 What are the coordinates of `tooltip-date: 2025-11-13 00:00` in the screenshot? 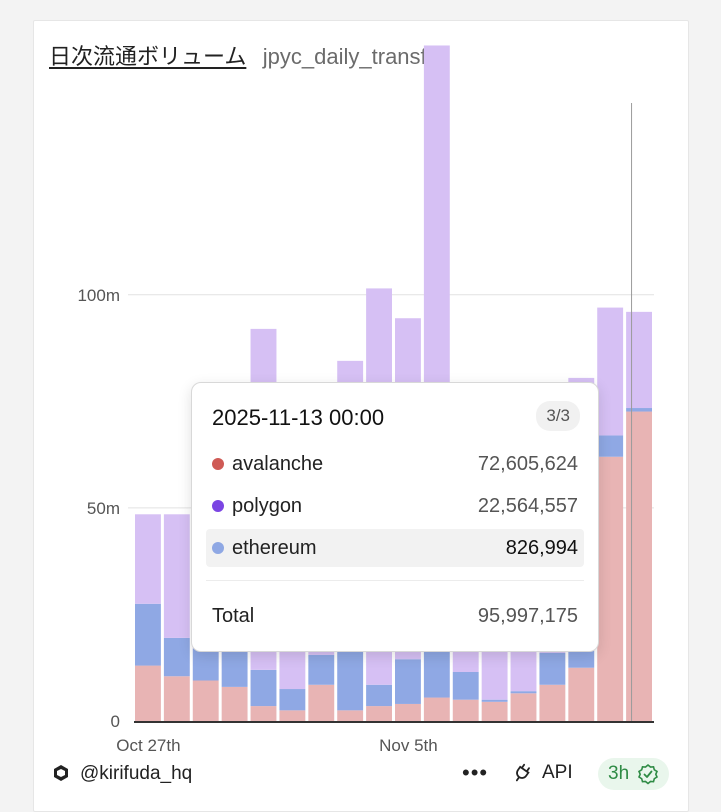 It's located at (298, 417).